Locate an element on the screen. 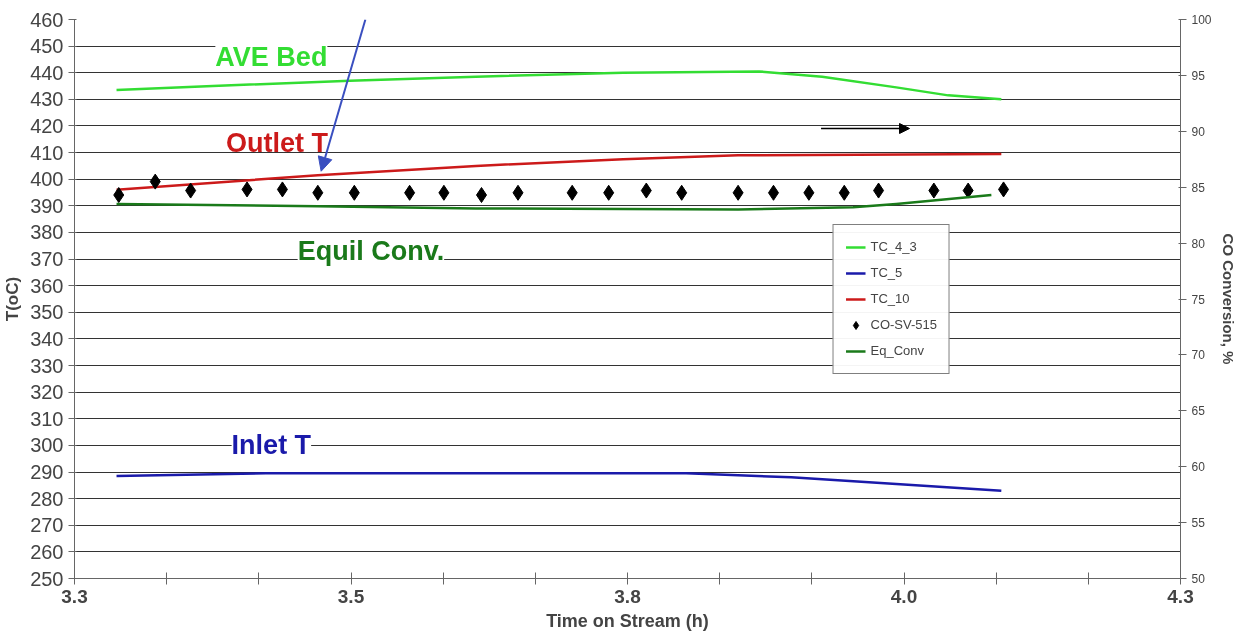 The image size is (1239, 633). y-axis-title: T(oC) is located at coordinates (13, 299).